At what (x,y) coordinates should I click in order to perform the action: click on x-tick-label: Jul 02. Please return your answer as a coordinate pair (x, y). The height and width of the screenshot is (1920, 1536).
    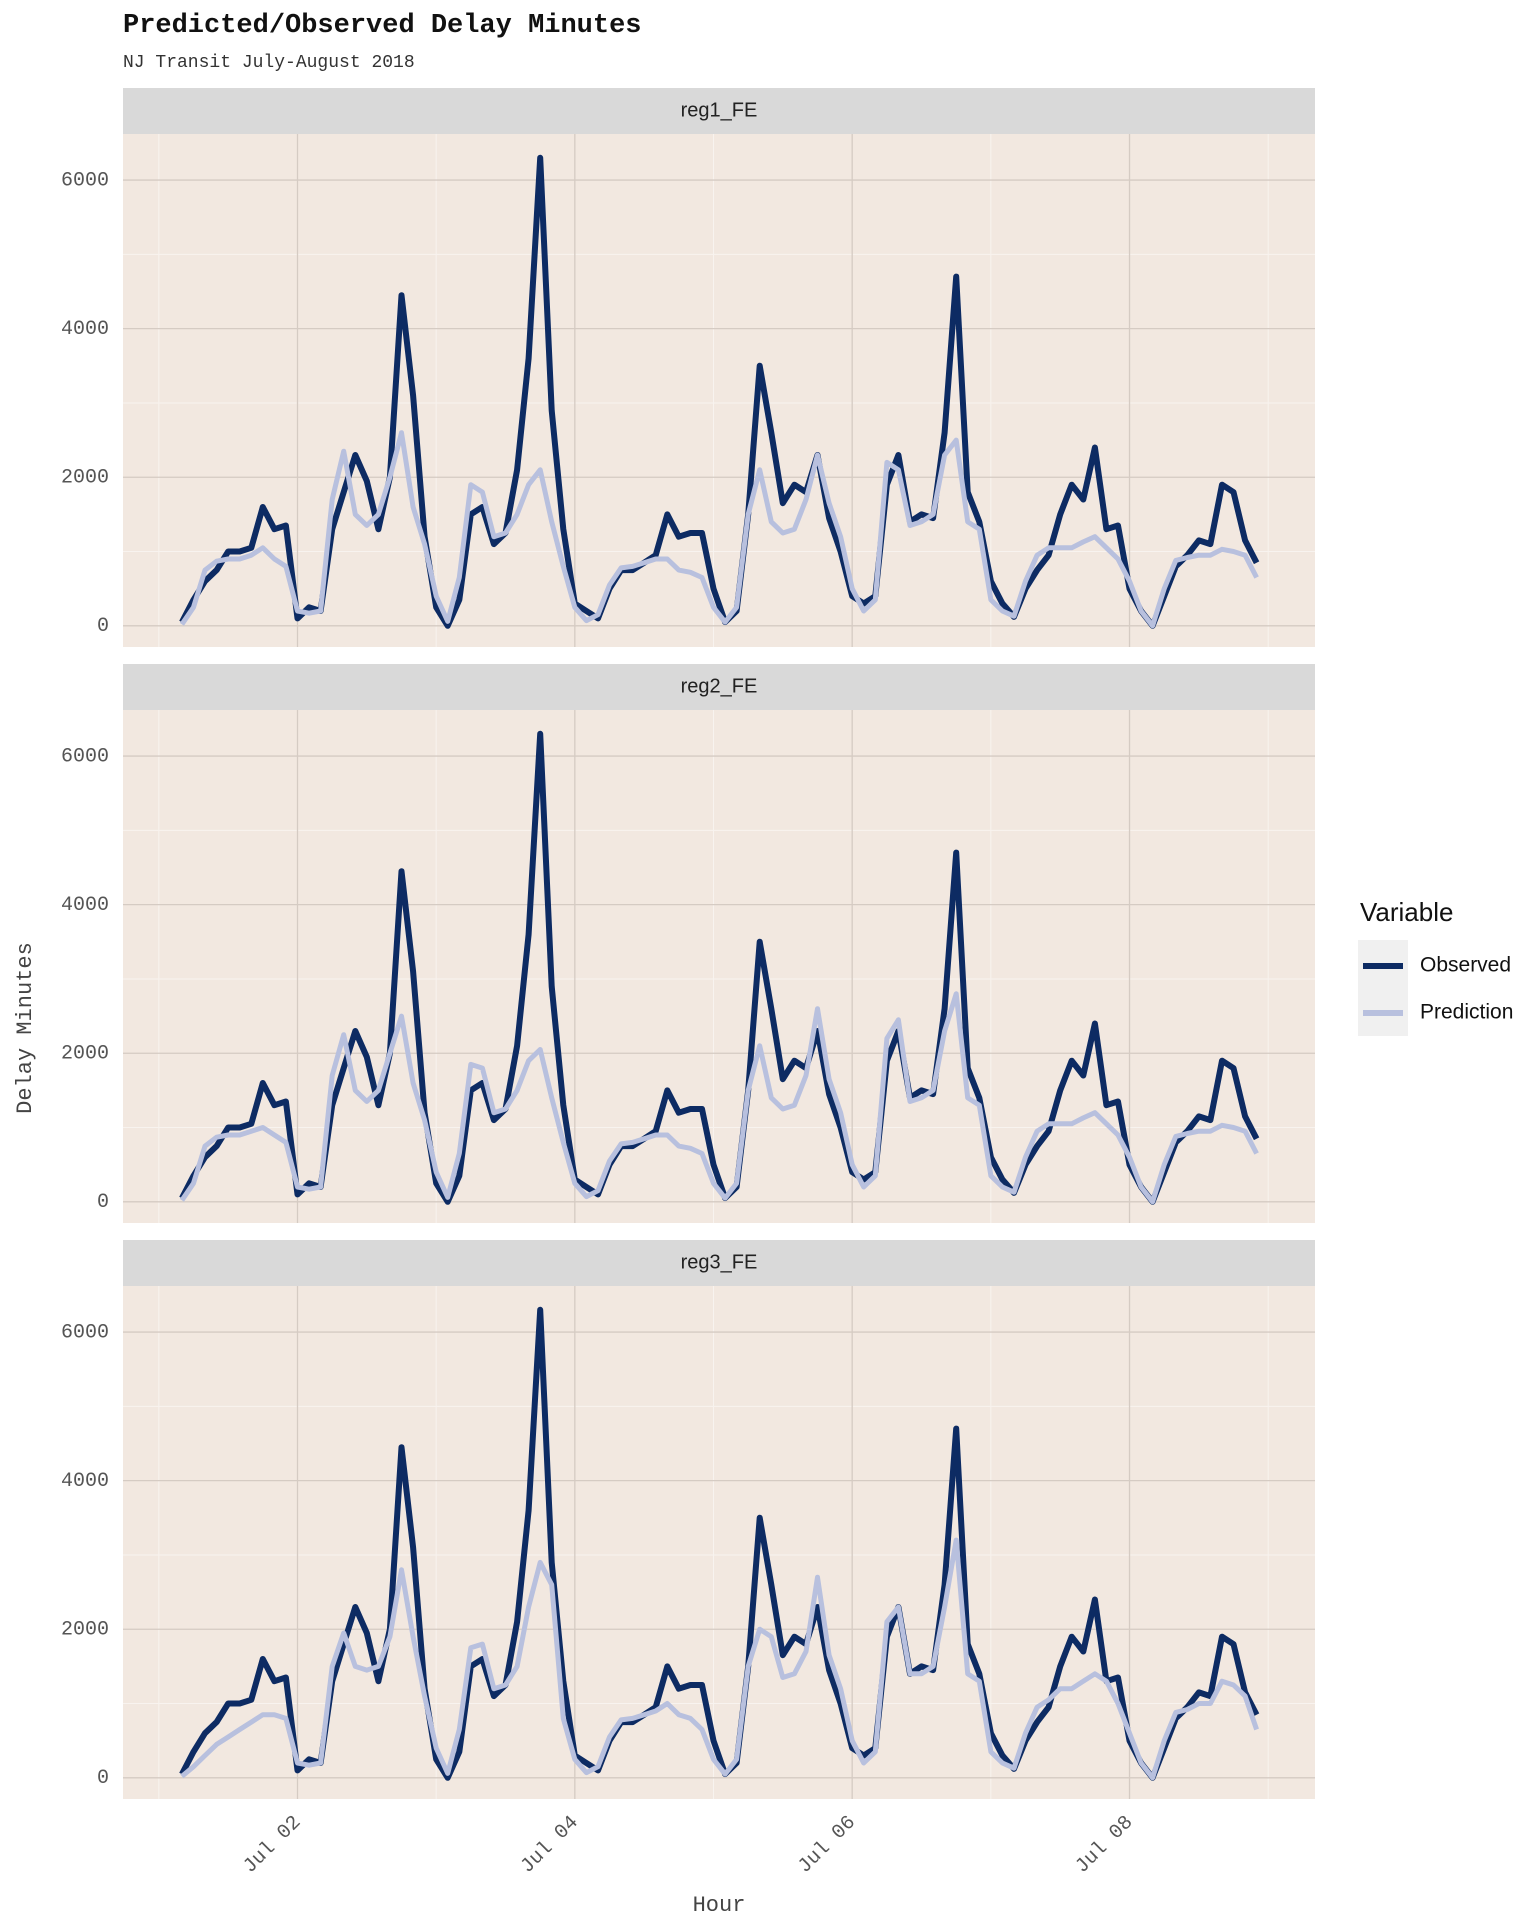
    Looking at the image, I should click on (272, 1844).